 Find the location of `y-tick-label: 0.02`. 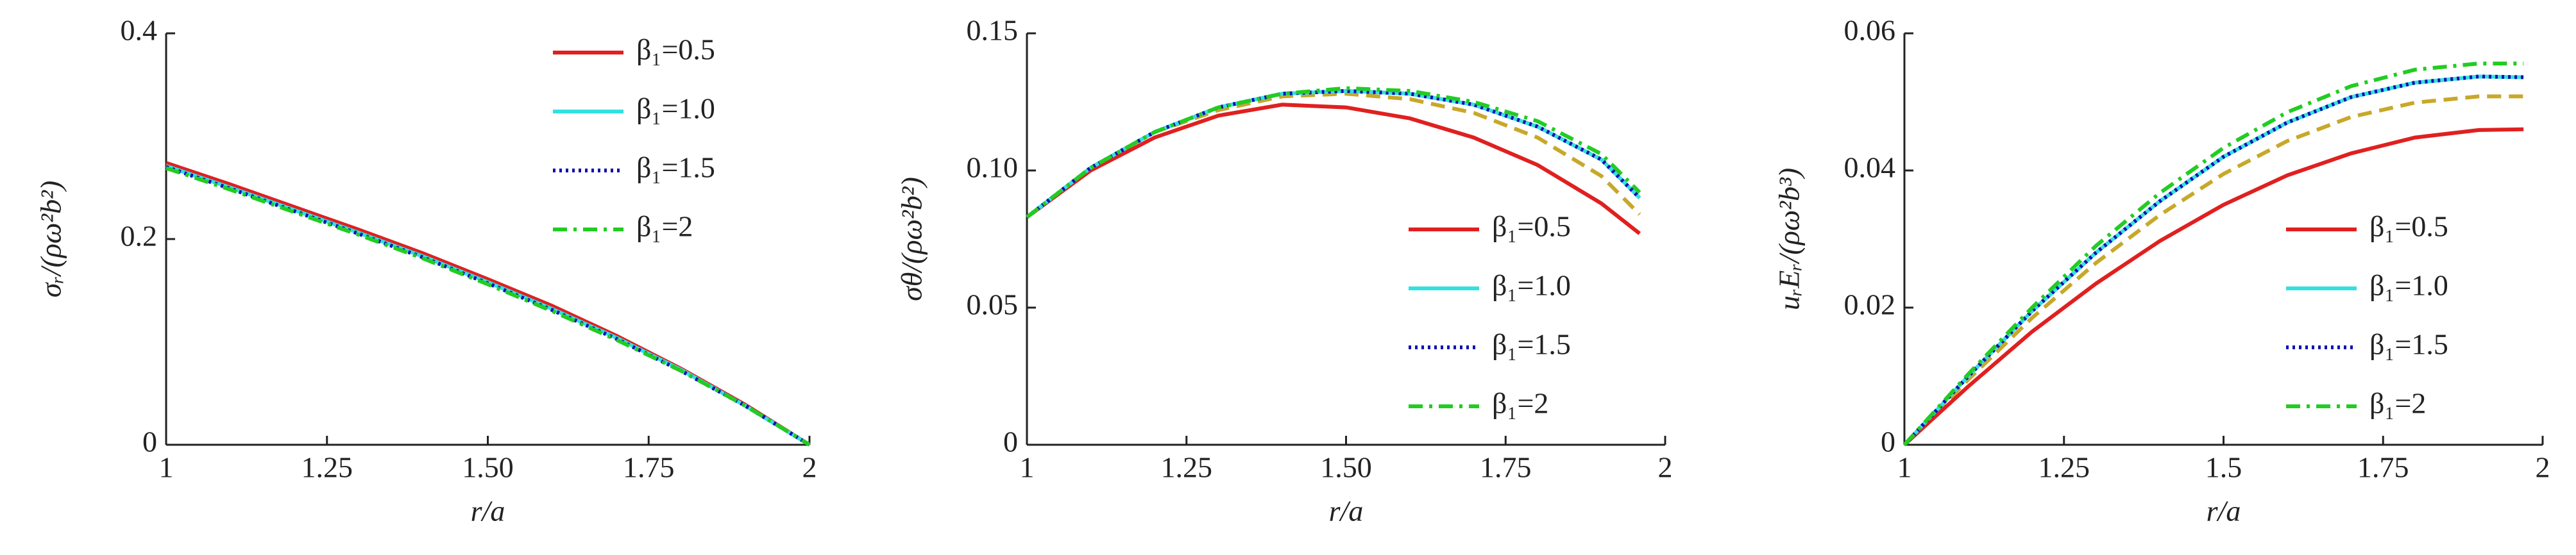

y-tick-label: 0.02 is located at coordinates (1870, 304).